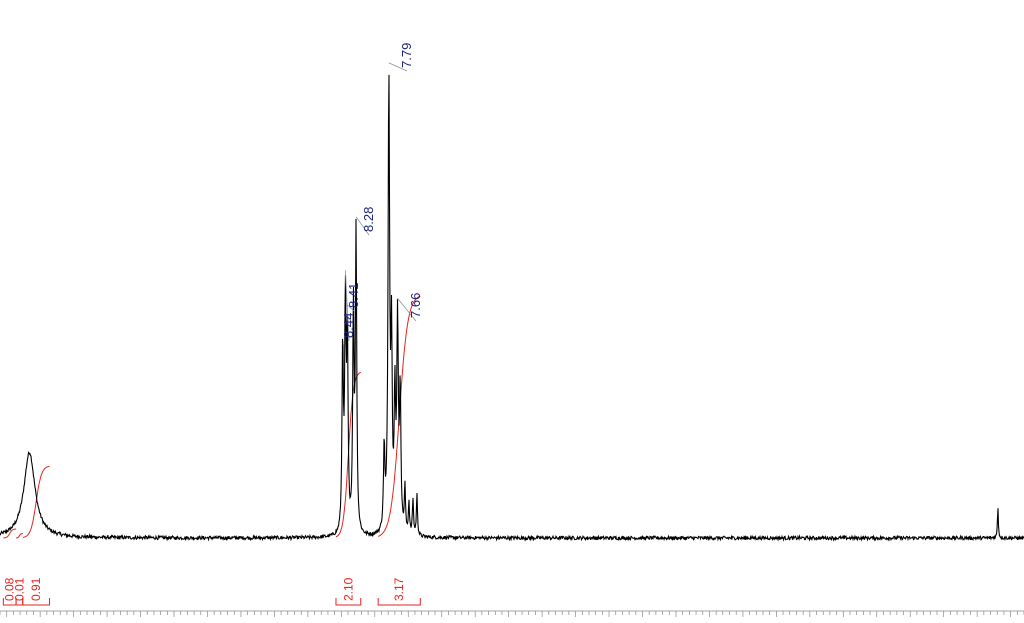 The width and height of the screenshot is (1024, 623). I want to click on peak-label: 7.66, so click(415, 305).